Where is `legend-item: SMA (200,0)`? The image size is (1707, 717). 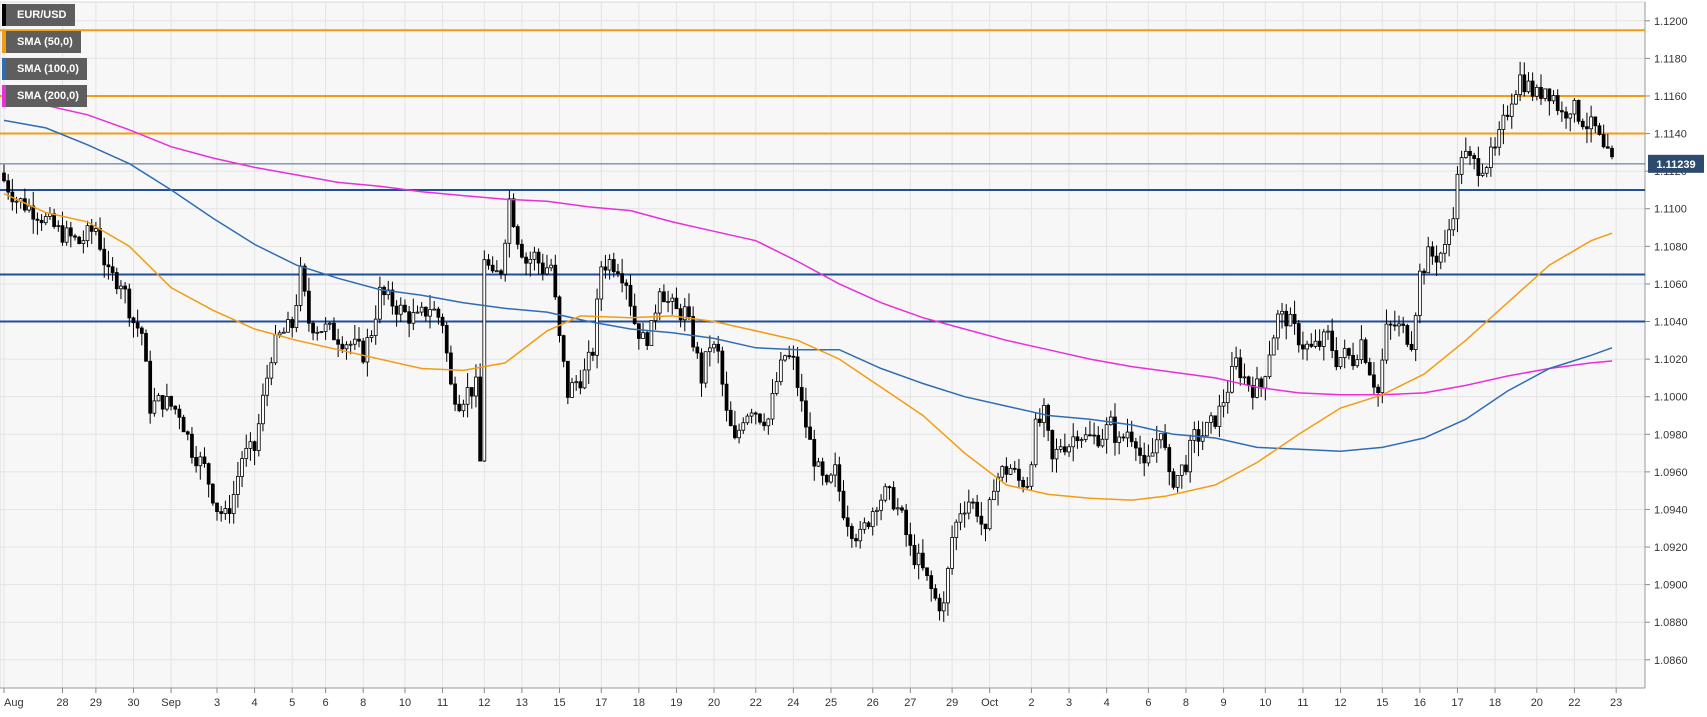
legend-item: SMA (200,0) is located at coordinates (44, 96).